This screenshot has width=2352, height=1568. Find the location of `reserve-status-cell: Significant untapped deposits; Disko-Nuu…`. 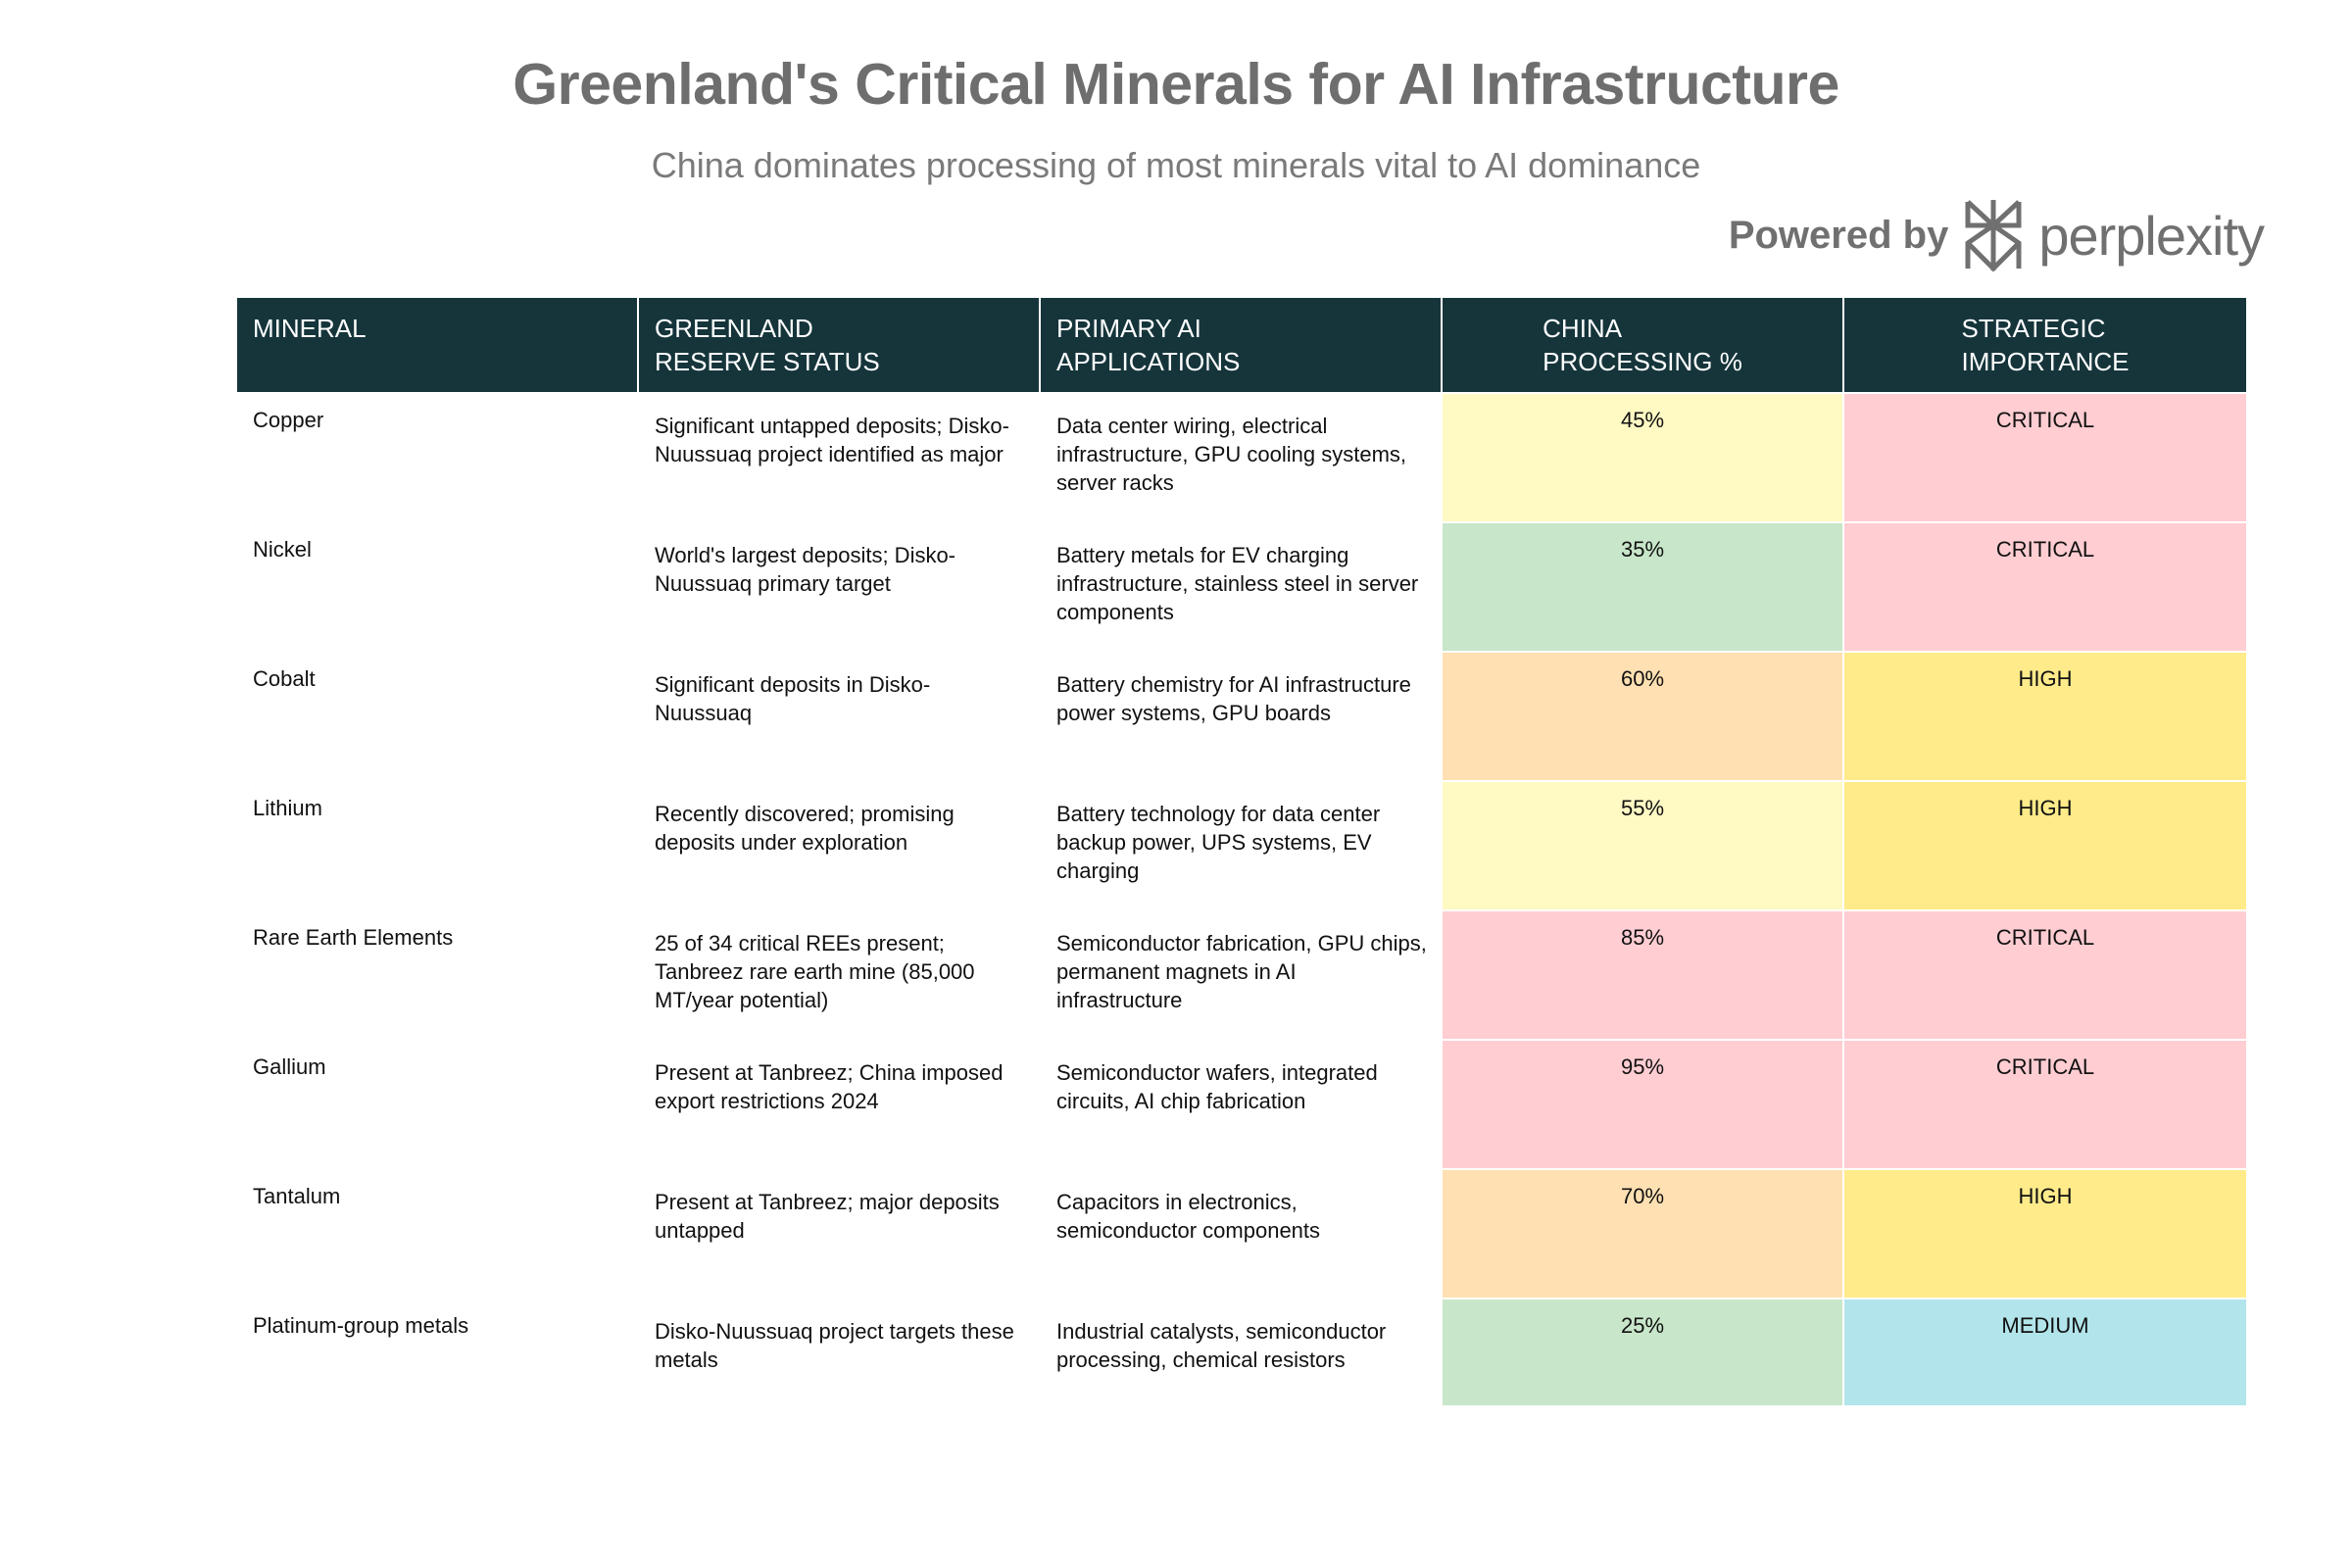

reserve-status-cell: Significant untapped deposits; Disko-Nuu… is located at coordinates (832, 440).